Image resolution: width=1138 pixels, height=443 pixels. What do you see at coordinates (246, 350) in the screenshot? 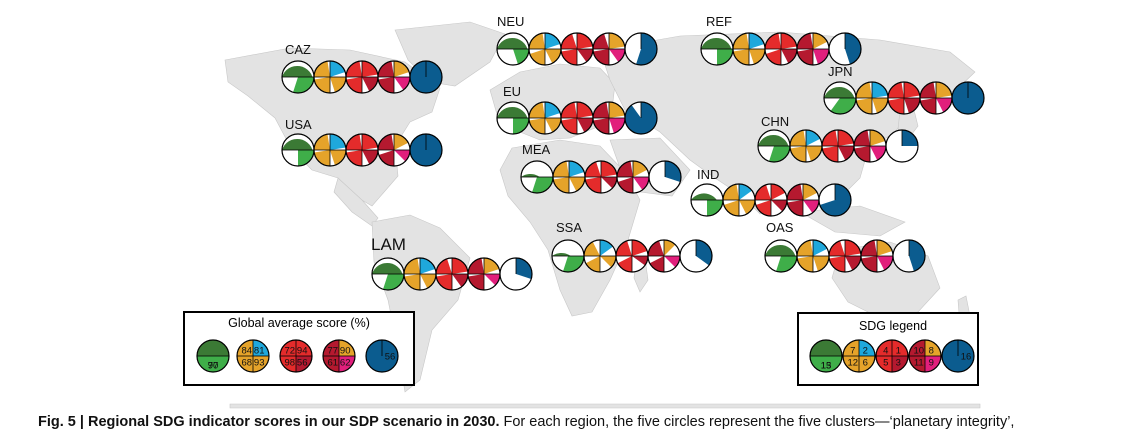
I see `global-legend-pie-2-value-4: 84` at bounding box center [246, 350].